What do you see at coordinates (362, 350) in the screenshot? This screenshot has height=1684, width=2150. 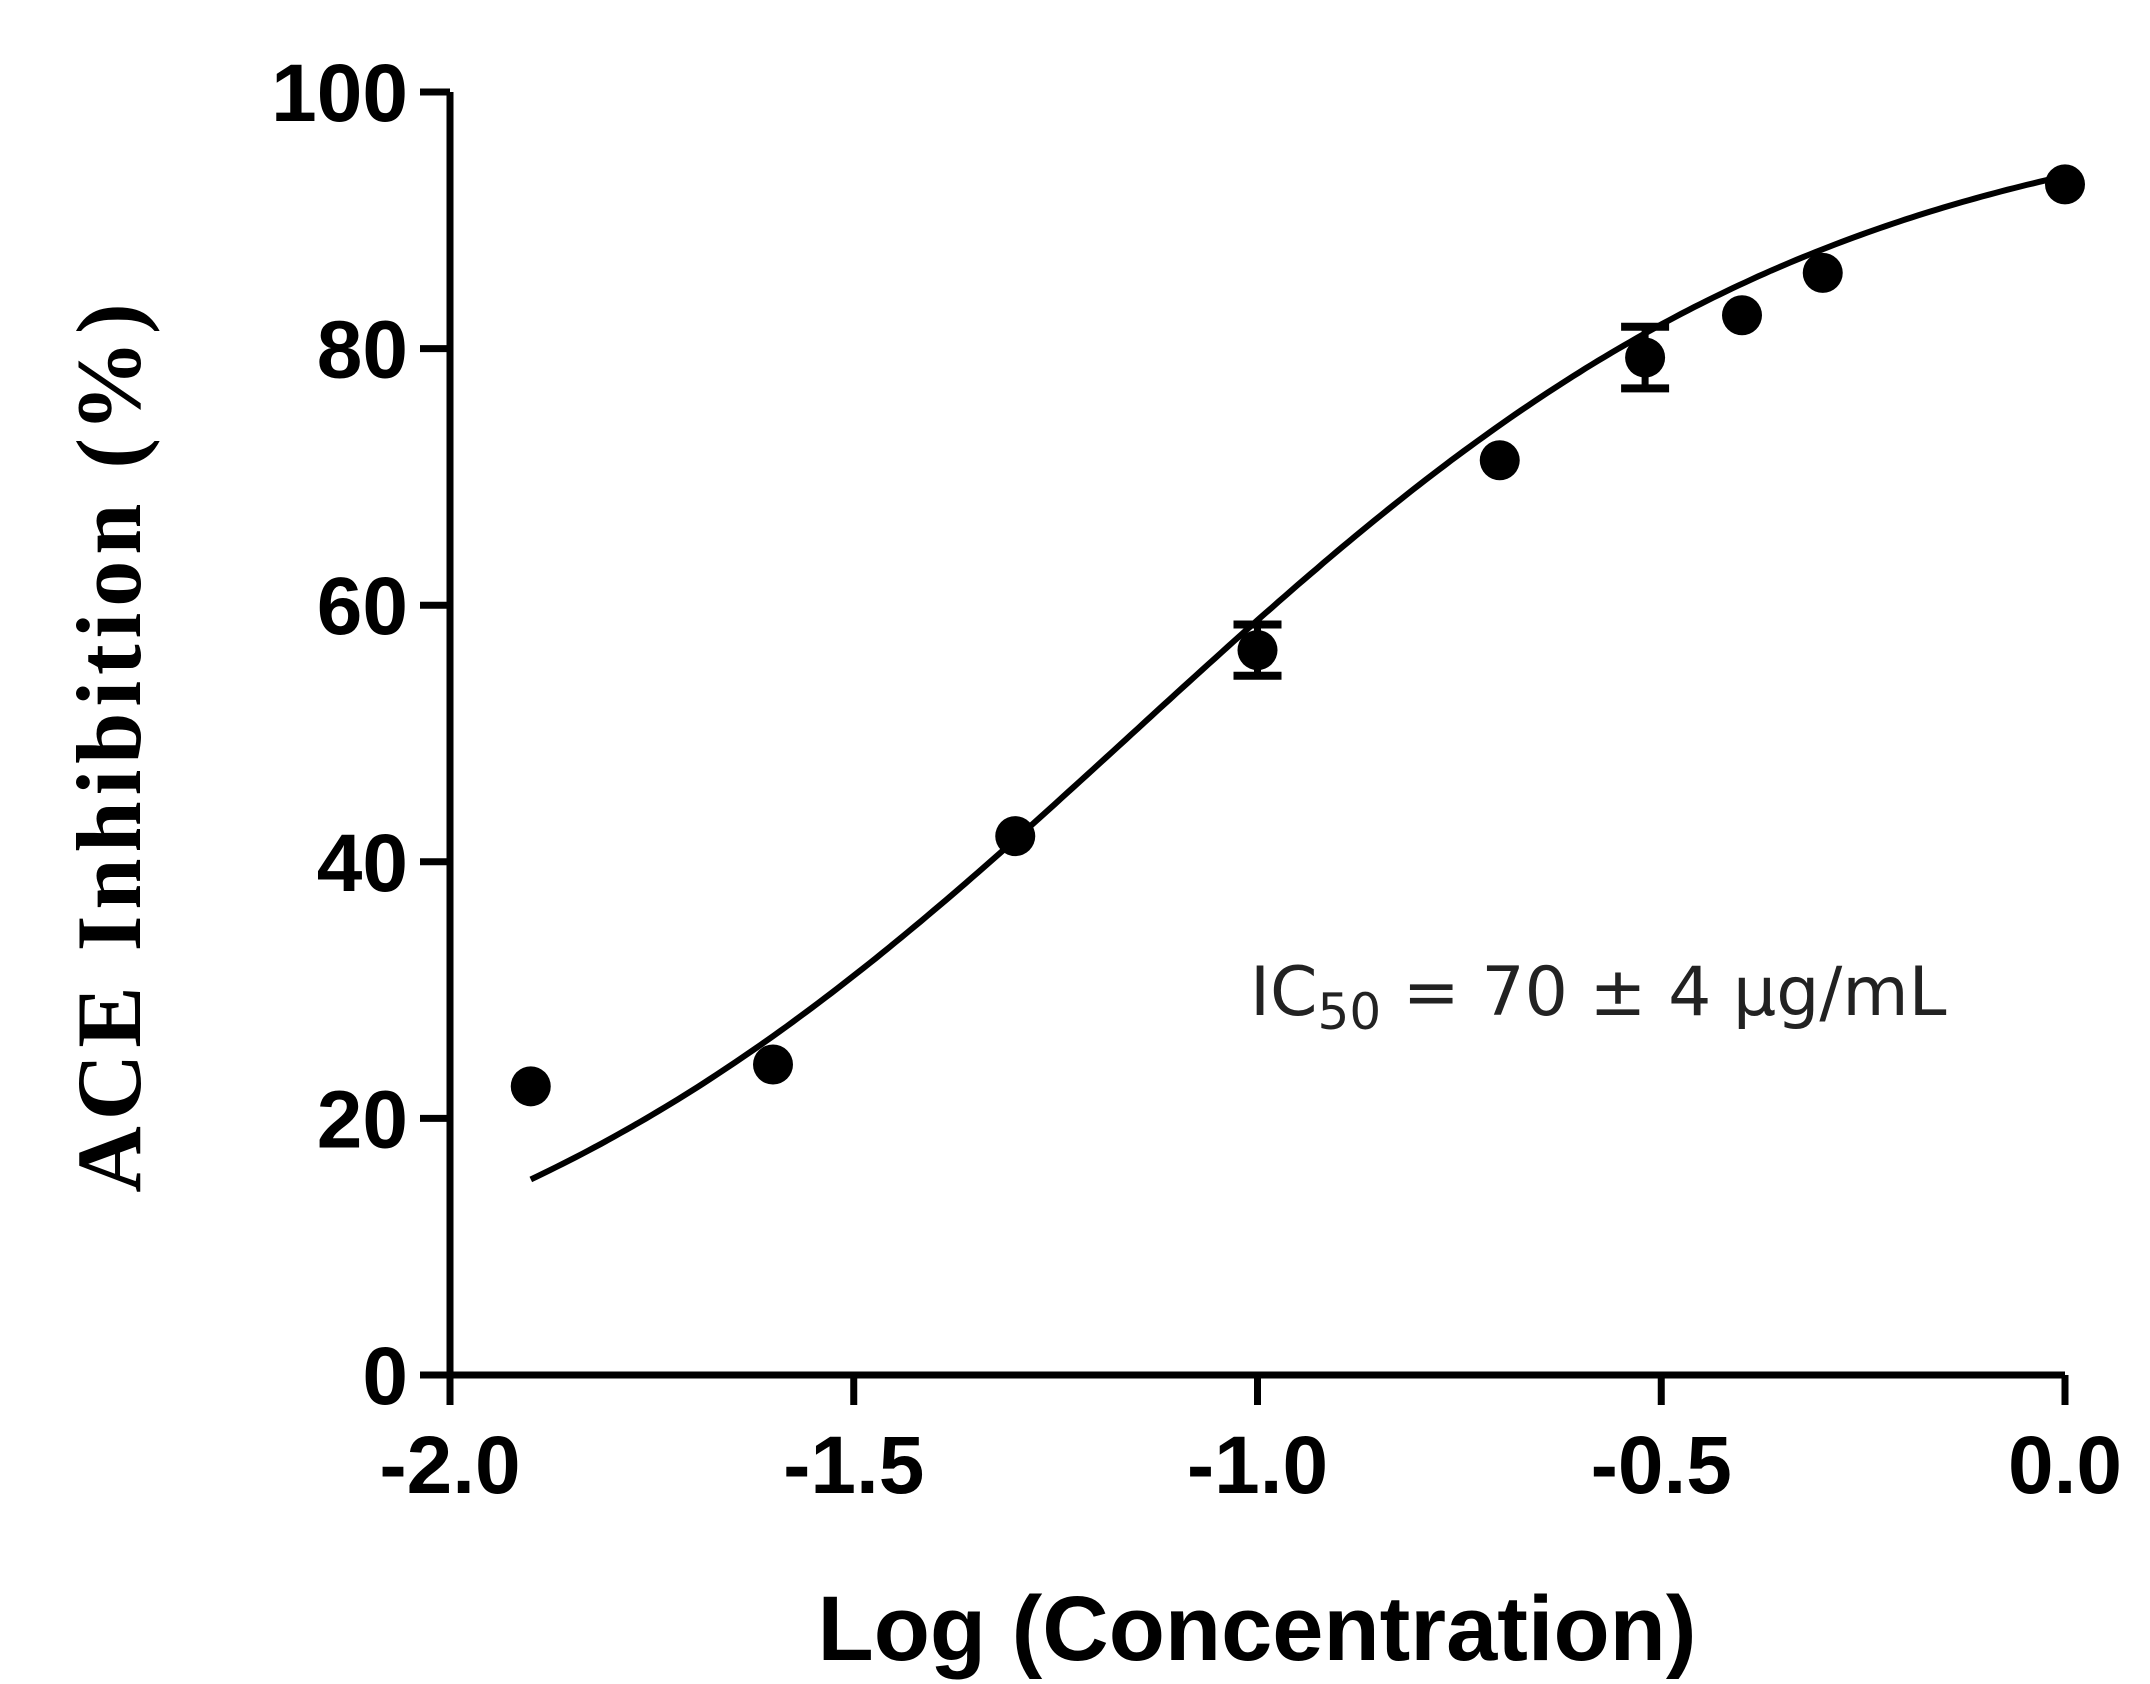 I see `y-tick-label-4: 80` at bounding box center [362, 350].